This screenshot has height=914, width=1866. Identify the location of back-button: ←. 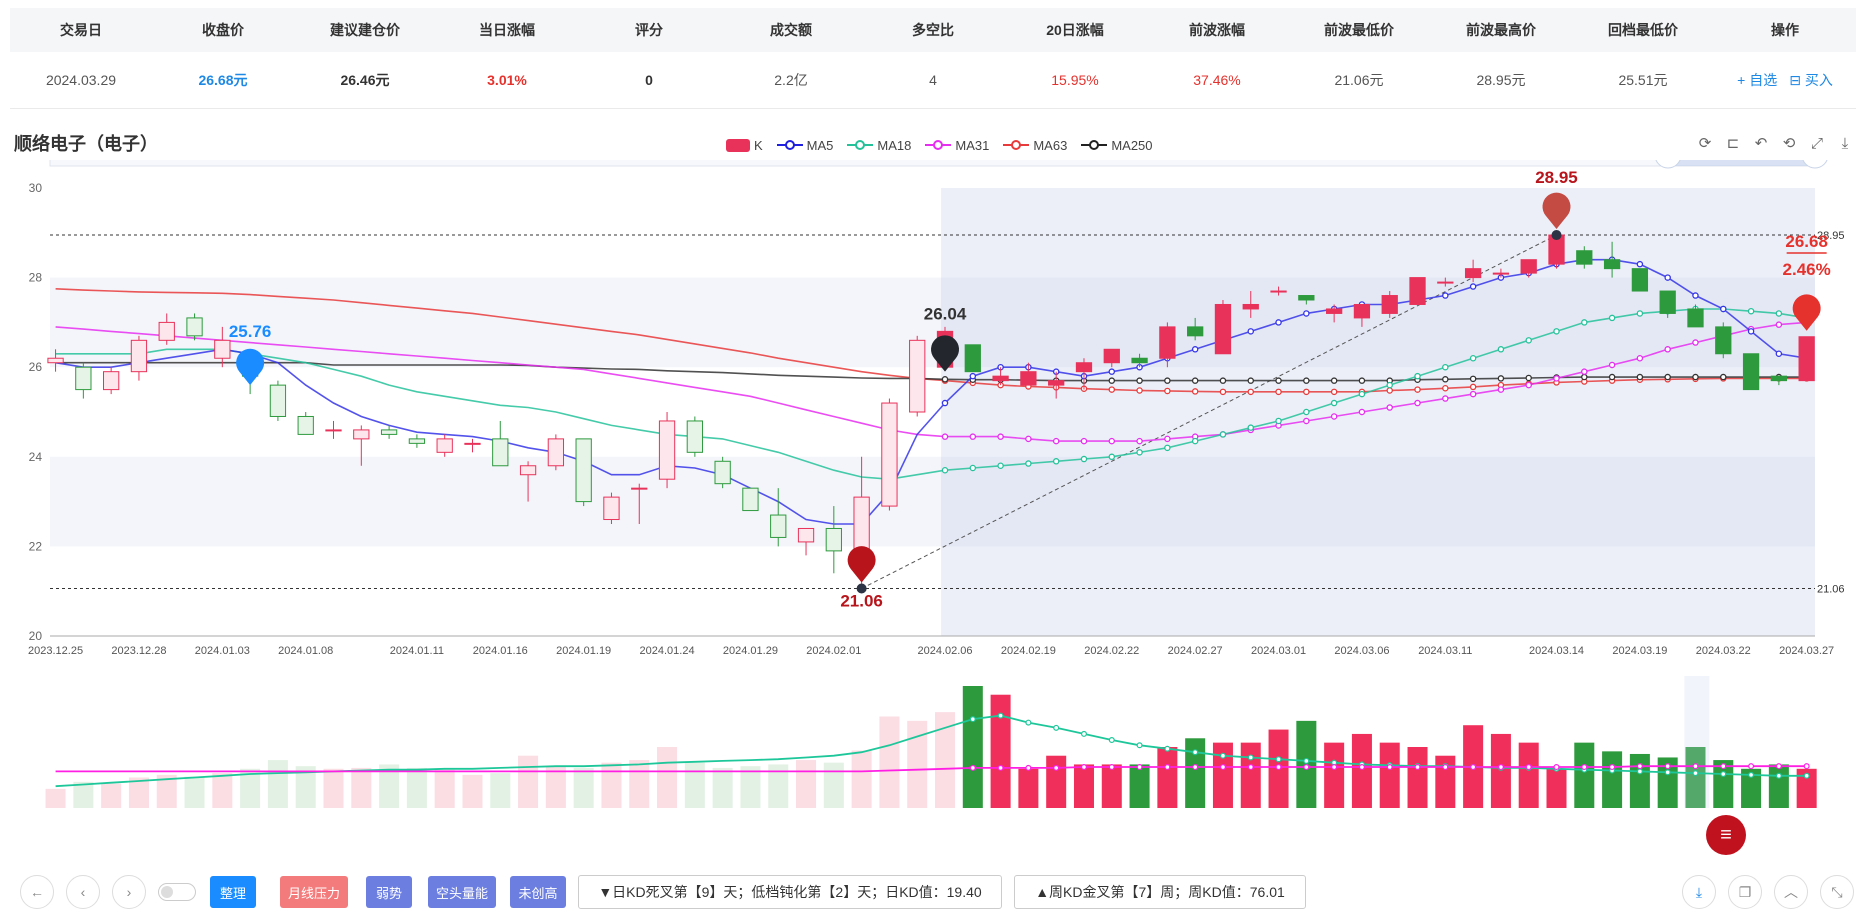
(37, 892).